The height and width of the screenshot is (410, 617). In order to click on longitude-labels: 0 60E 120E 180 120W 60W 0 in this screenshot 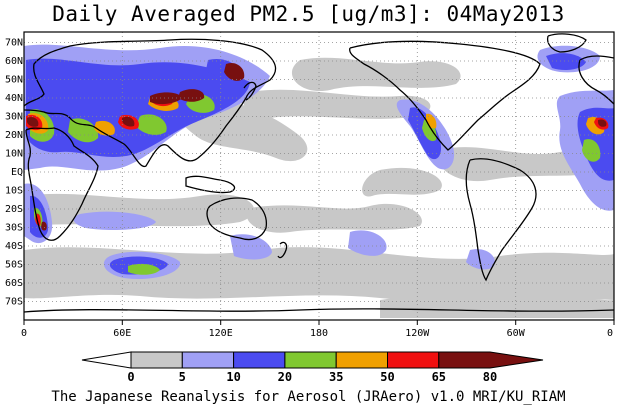, I will do `click(317, 333)`.